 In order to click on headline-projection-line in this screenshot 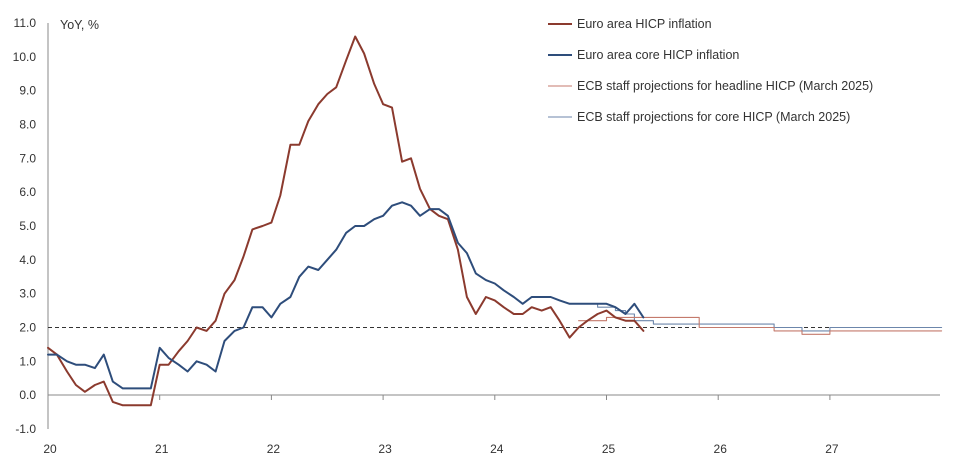, I will do `click(760, 325)`.